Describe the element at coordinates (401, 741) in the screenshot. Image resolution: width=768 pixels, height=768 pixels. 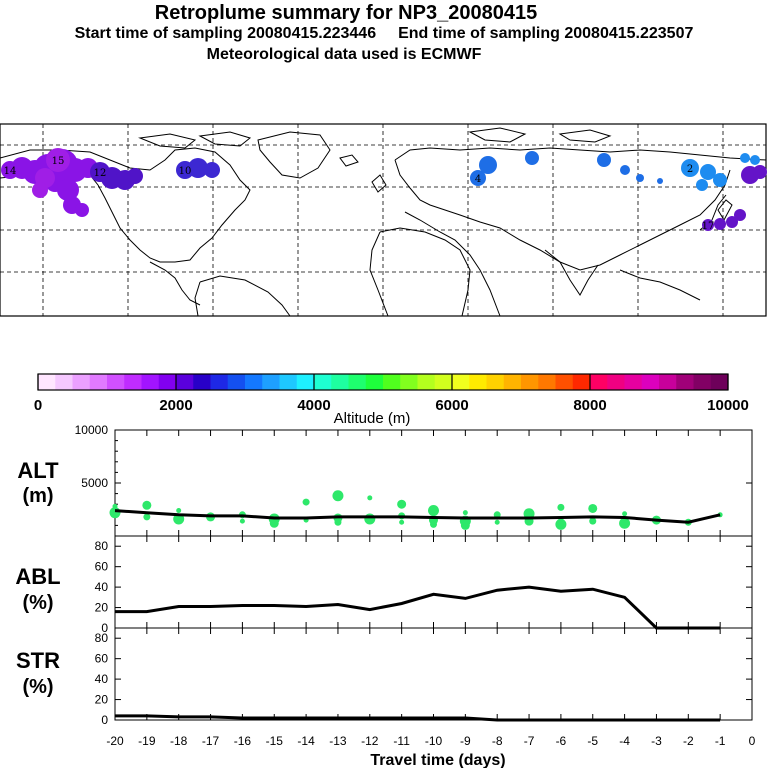
I see `x-tick-label: -11` at that location.